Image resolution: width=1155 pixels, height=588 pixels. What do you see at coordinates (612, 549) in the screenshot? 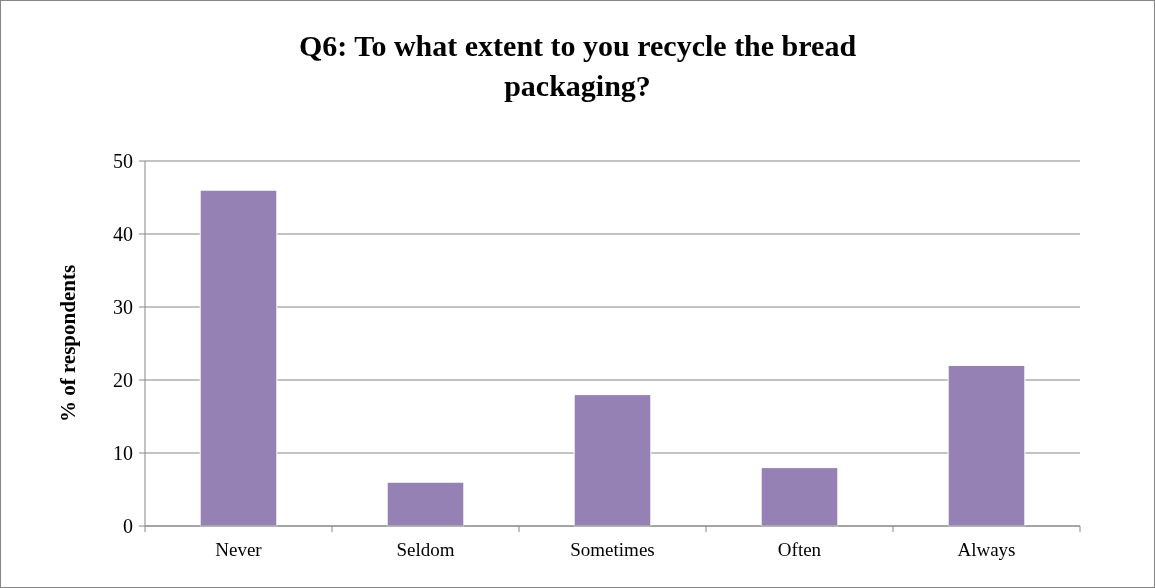
I see `x-tick-label: Sometimes` at bounding box center [612, 549].